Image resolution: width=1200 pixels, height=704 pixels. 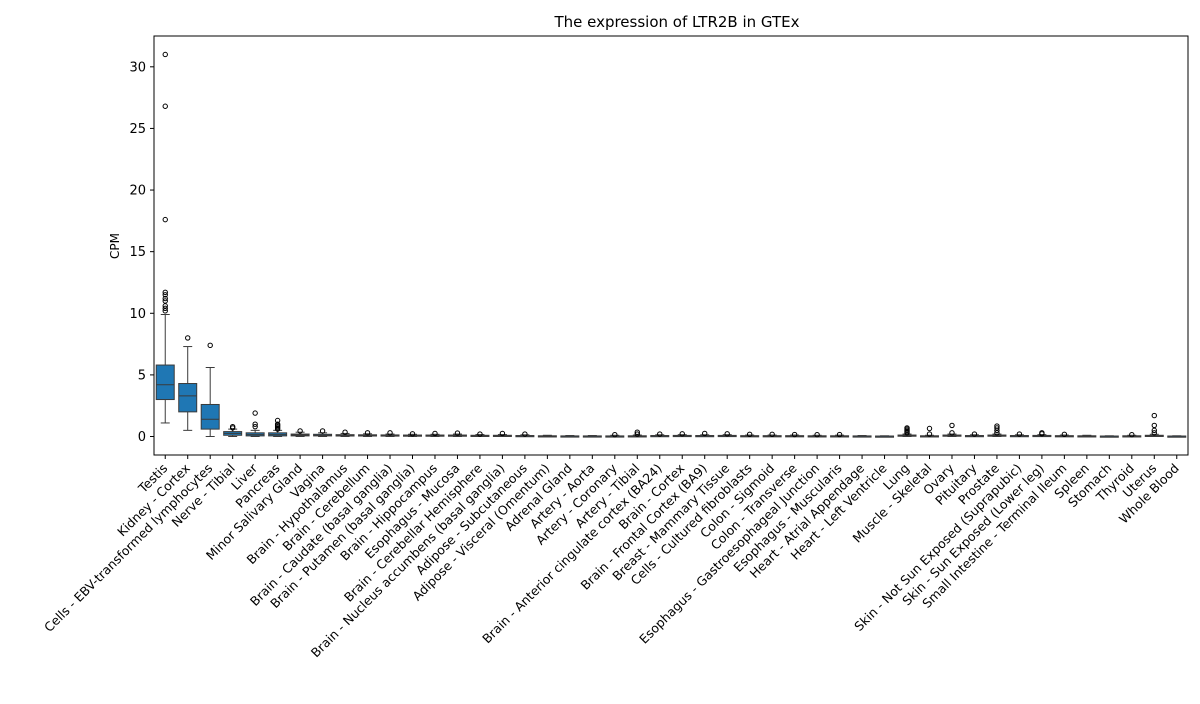 What do you see at coordinates (128, 548) in the screenshot?
I see `x-tick-label: Cells - EBV-transformed lymphocytes` at bounding box center [128, 548].